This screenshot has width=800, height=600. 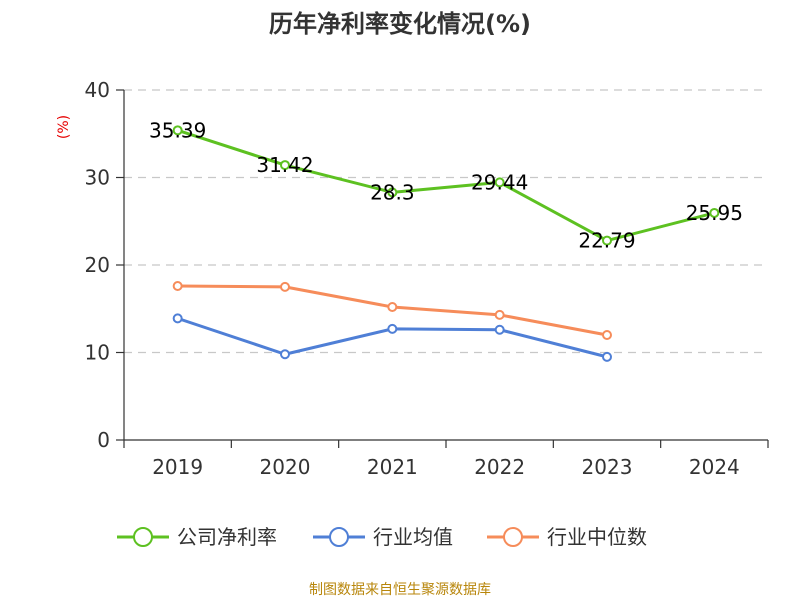 I want to click on y-tick-label: 30, so click(x=97, y=178).